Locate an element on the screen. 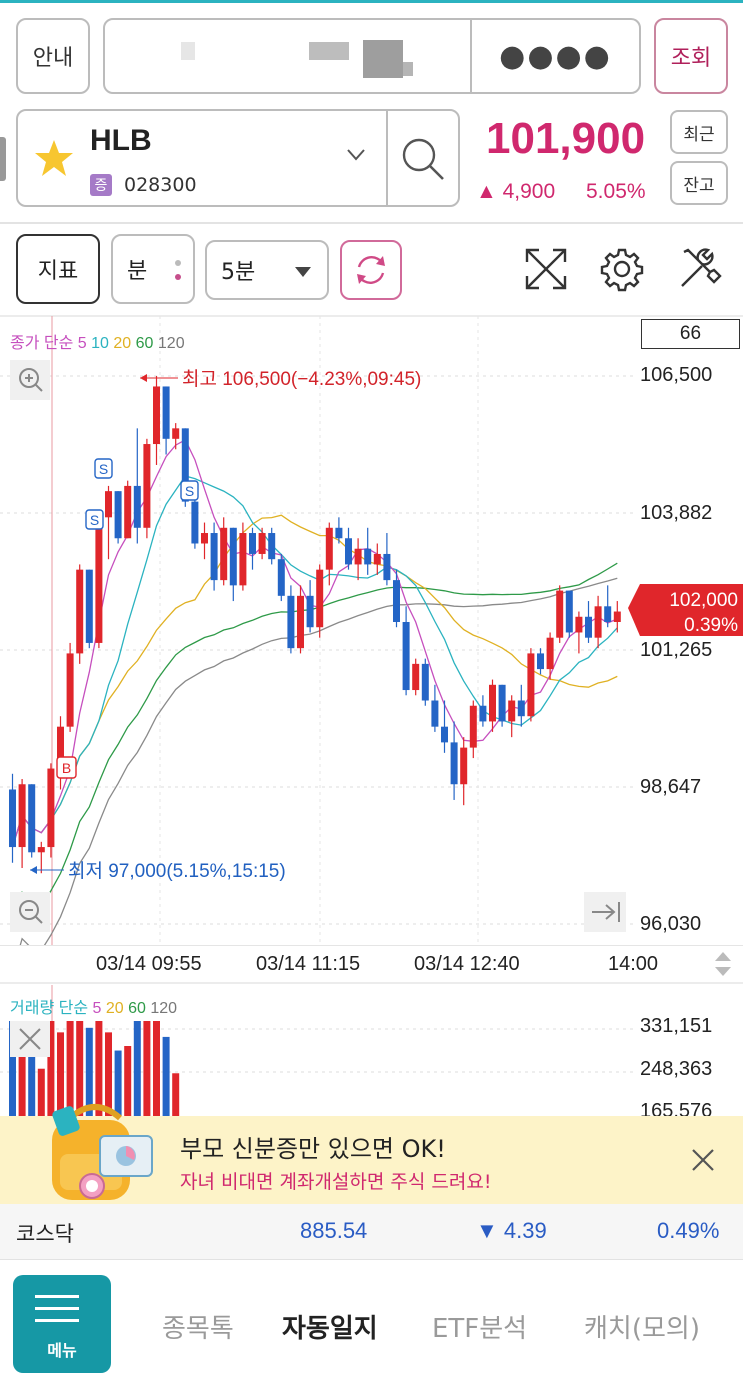 This screenshot has width=743, height=1385. minute-type-button: 분 is located at coordinates (153, 269).